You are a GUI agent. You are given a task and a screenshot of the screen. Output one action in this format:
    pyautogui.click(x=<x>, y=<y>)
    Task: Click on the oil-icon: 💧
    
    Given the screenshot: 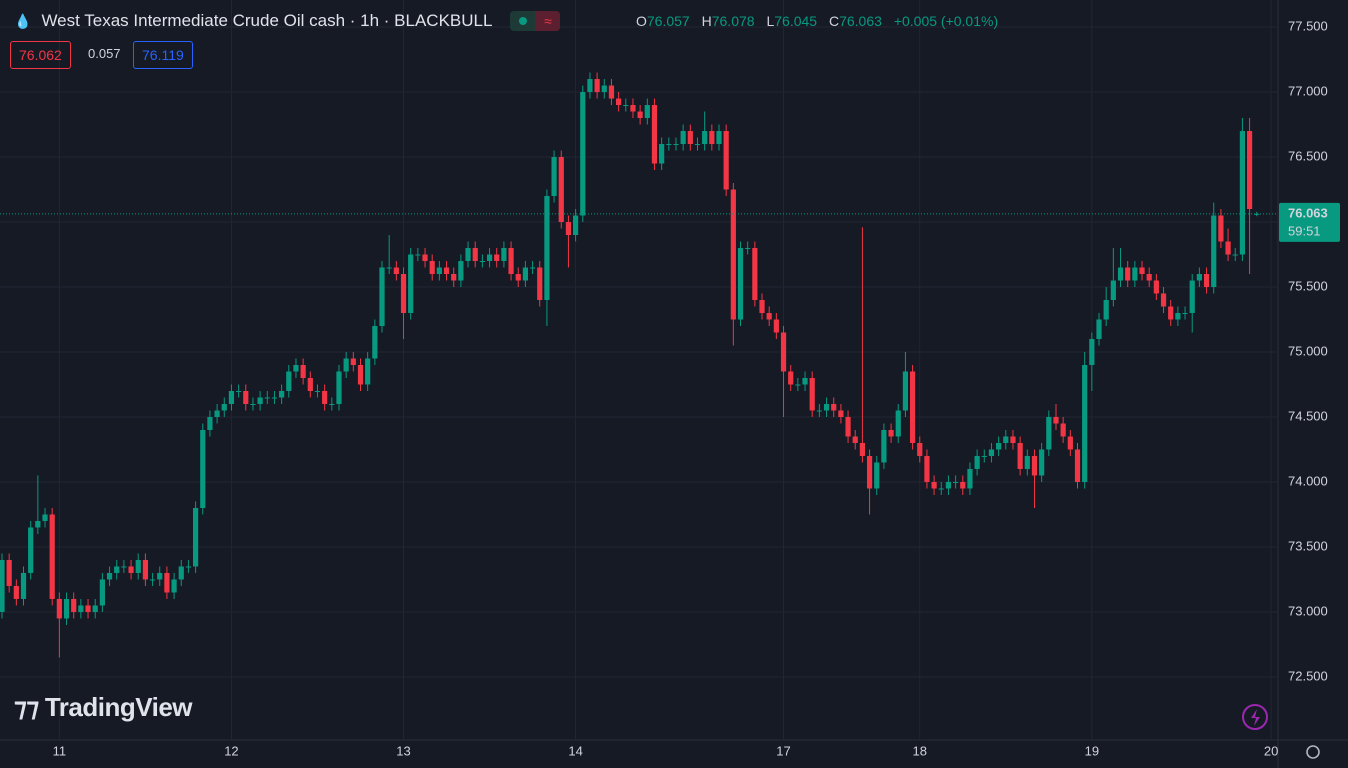 What is the action you would take?
    pyautogui.click(x=23, y=20)
    